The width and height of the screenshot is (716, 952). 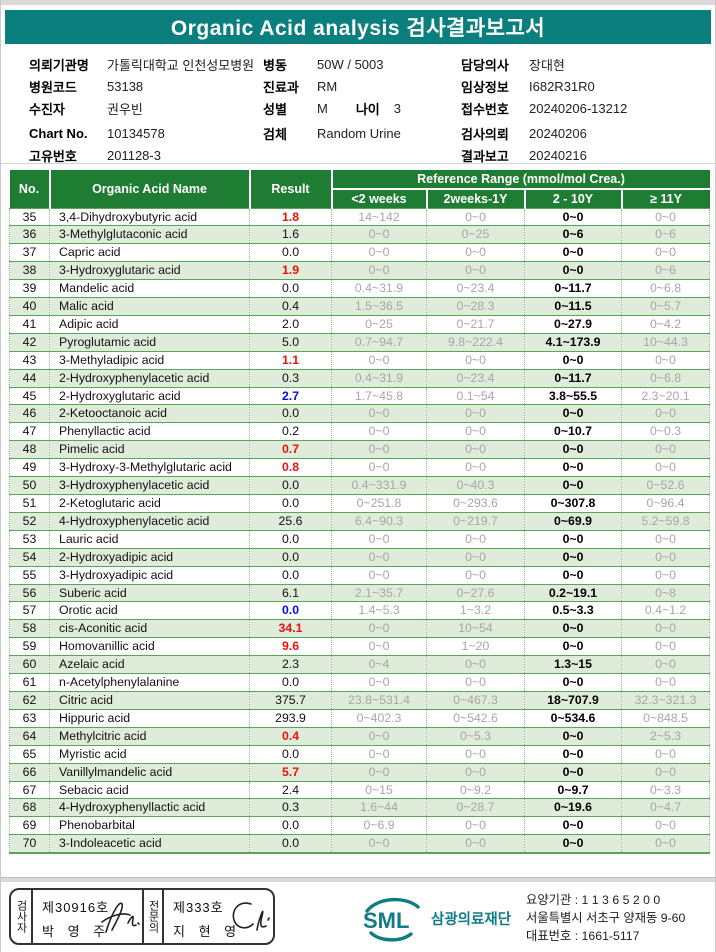 What do you see at coordinates (379, 521) in the screenshot?
I see `range-lt2weeks: 6.4~90.3` at bounding box center [379, 521].